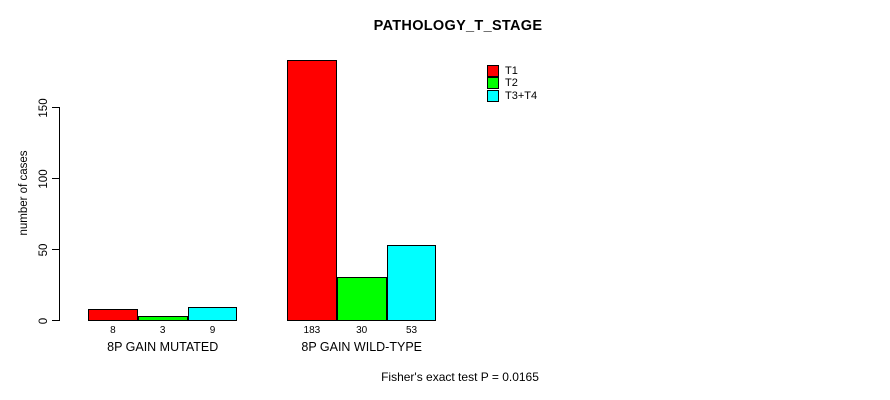  Describe the element at coordinates (212, 330) in the screenshot. I see `bar-value-label: 9` at that location.